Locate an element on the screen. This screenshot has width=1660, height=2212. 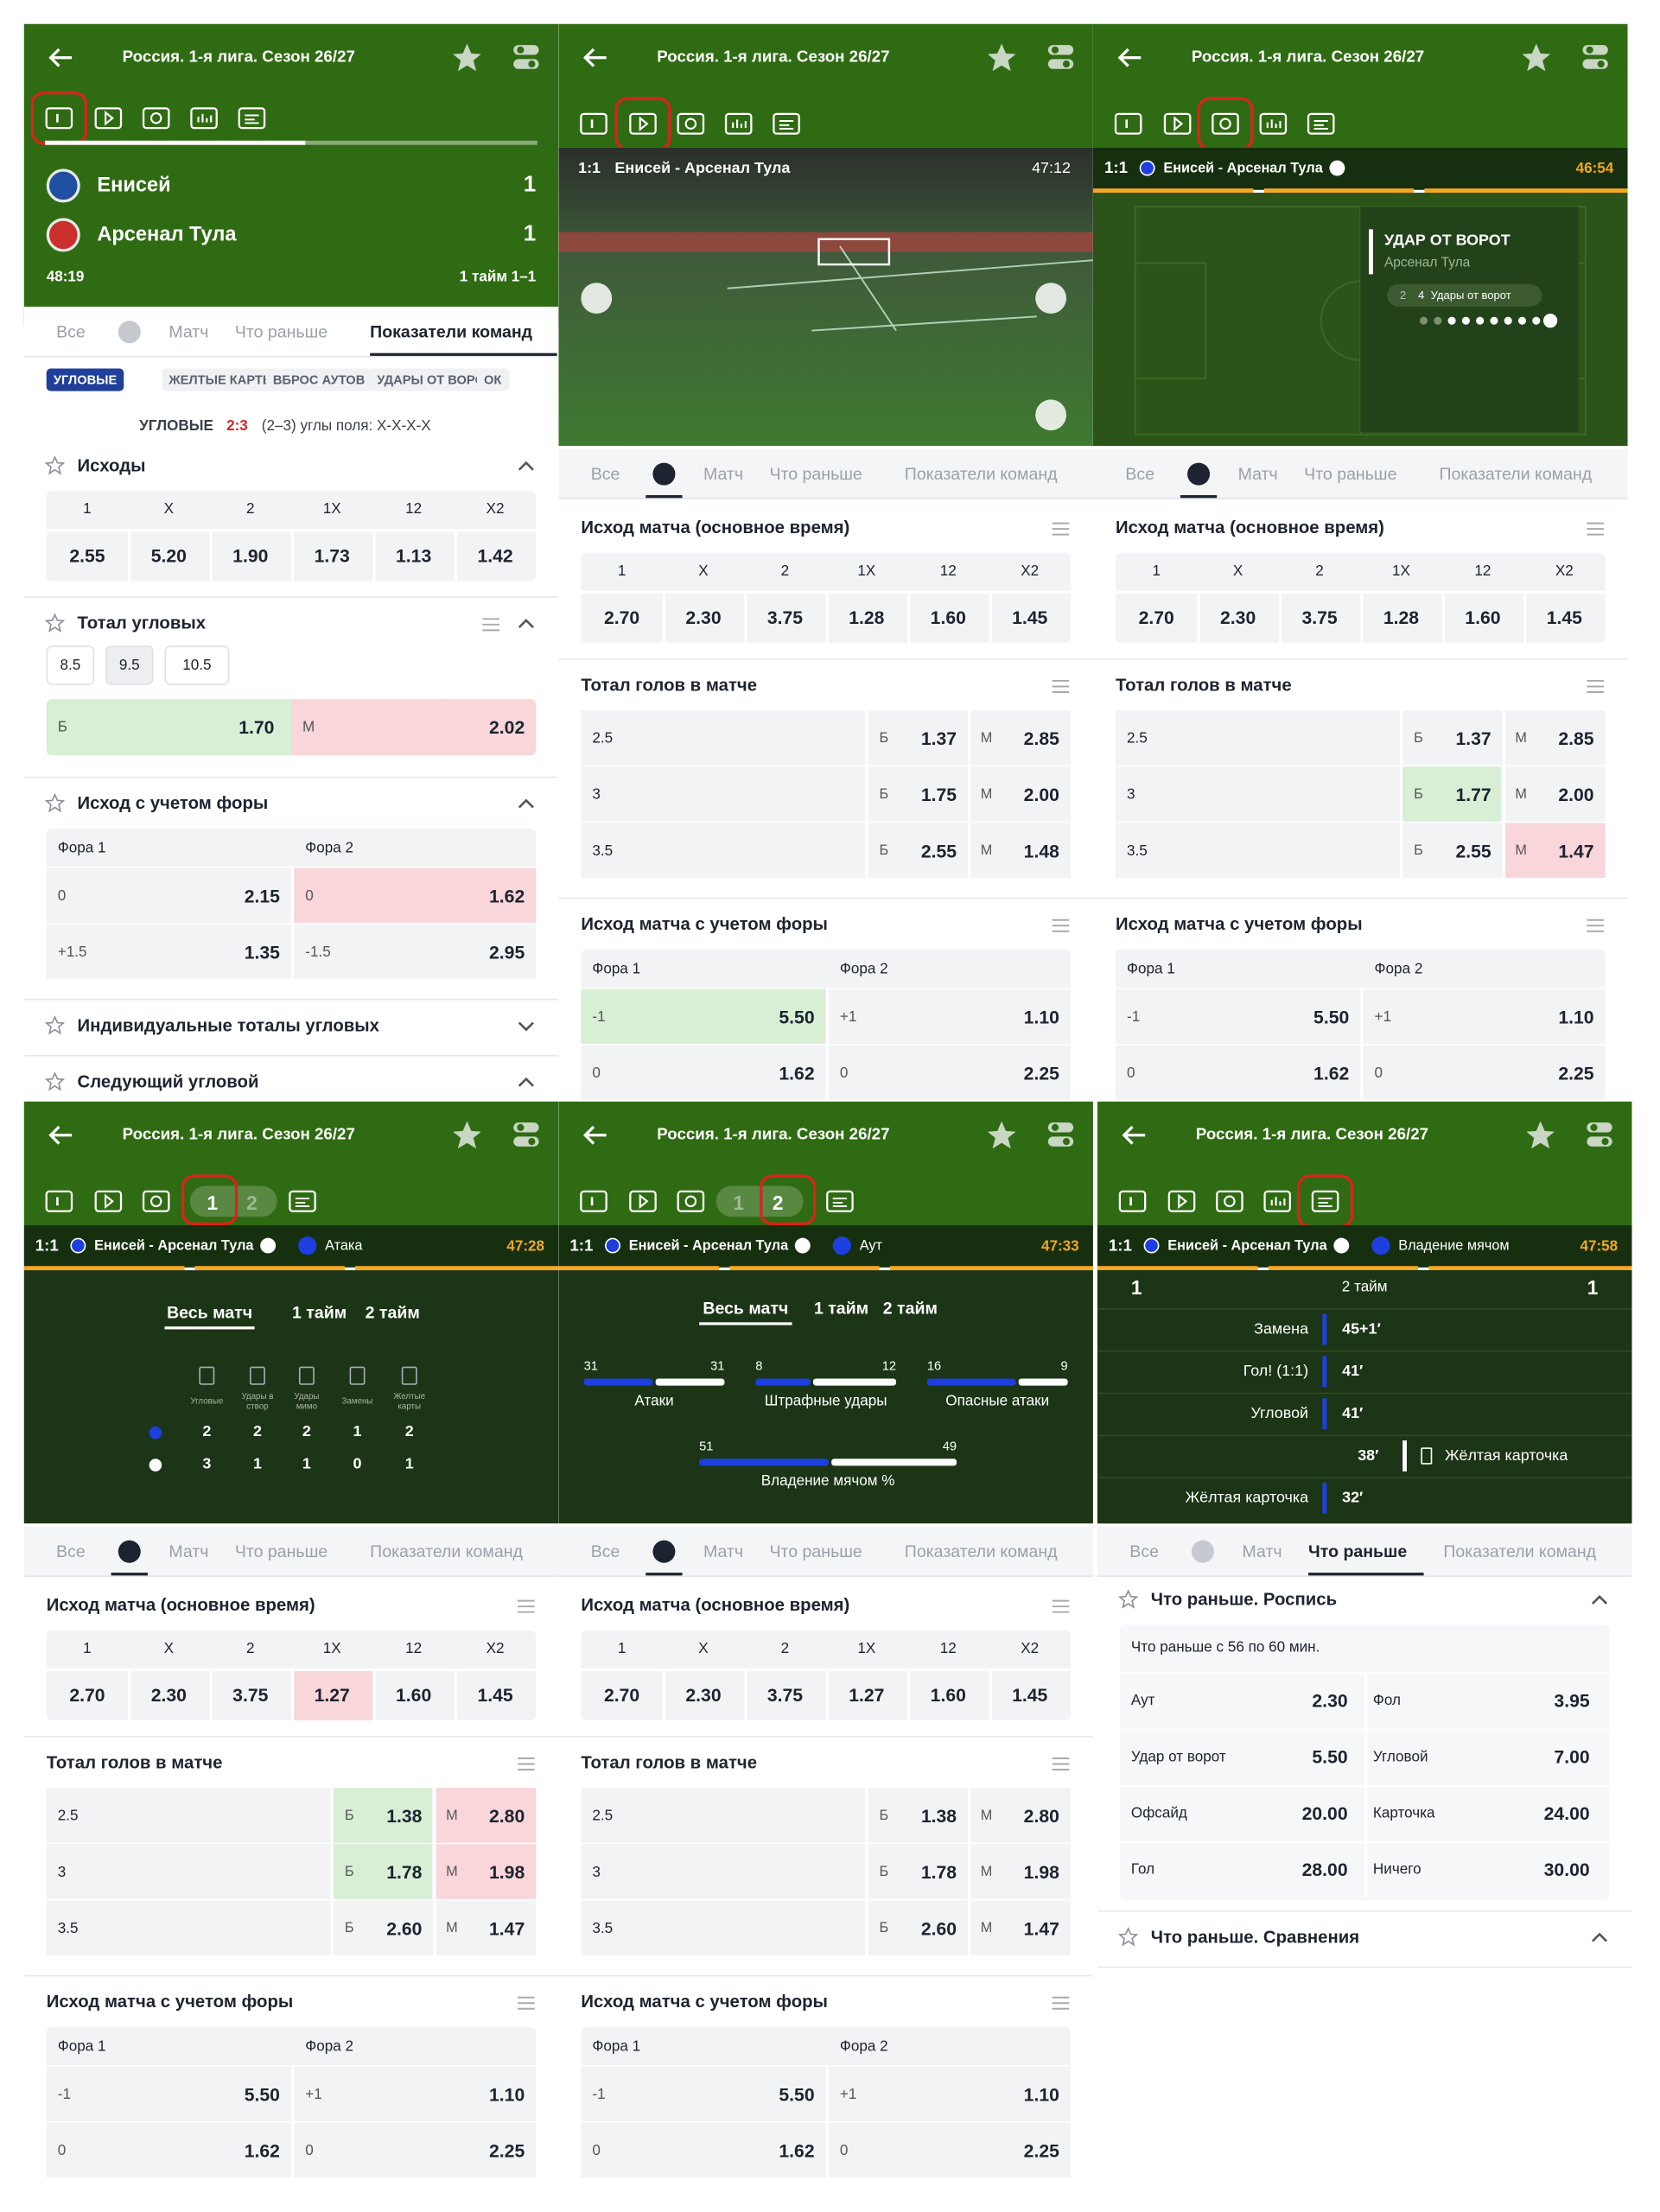
market-title: Что раньше. Сравнения is located at coordinates (1255, 1937).